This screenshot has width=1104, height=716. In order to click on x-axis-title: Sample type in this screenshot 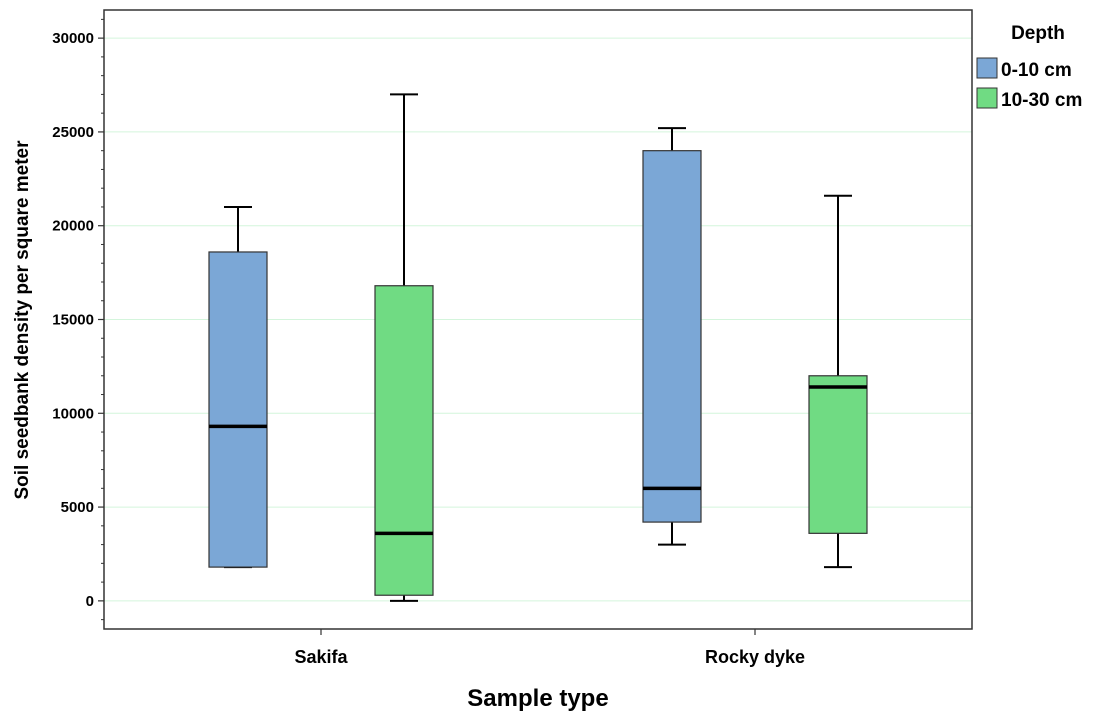, I will do `click(537, 698)`.